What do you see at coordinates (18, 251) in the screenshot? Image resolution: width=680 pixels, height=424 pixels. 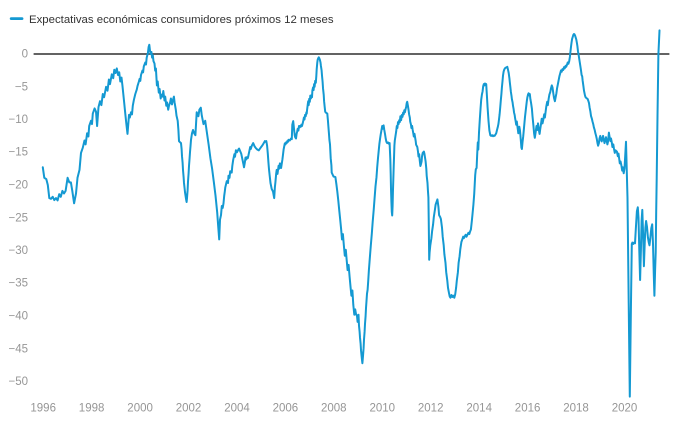 I see `svg-text: −30` at bounding box center [18, 251].